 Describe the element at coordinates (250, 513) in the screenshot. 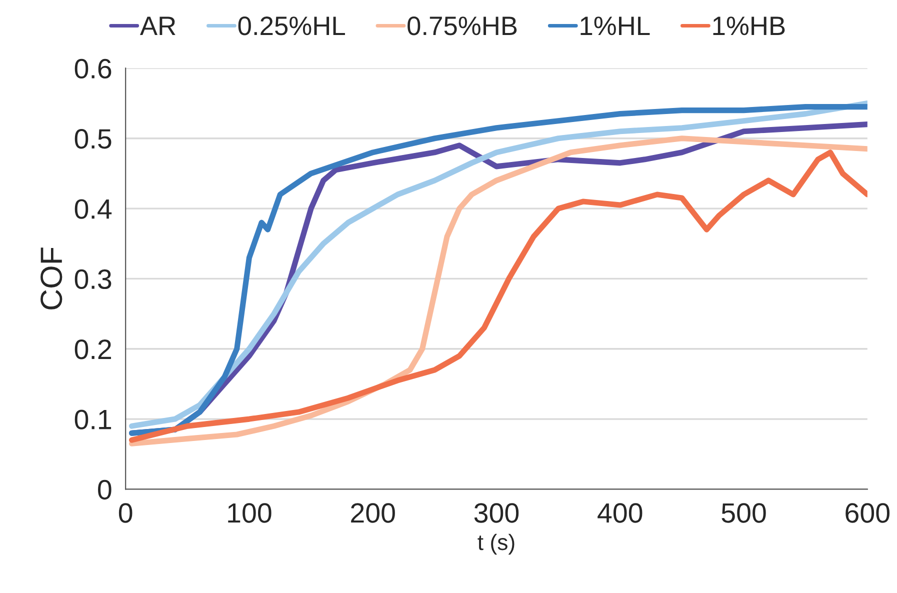

I see `x-tick-label: 100` at that location.